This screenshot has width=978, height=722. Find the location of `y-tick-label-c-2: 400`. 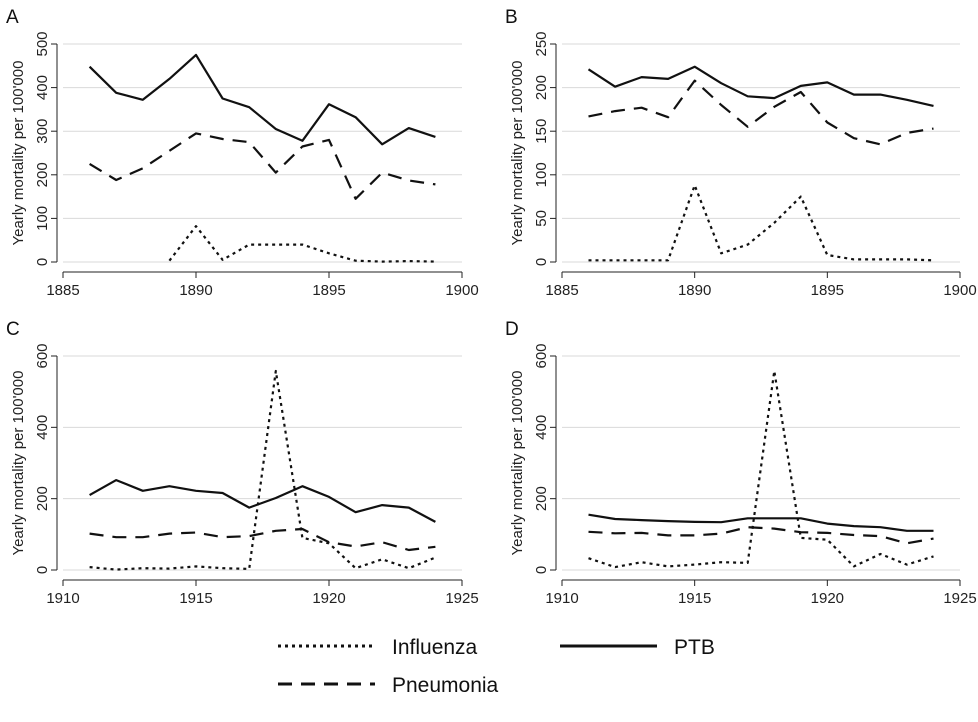

y-tick-label-c-2: 400 is located at coordinates (42, 427).